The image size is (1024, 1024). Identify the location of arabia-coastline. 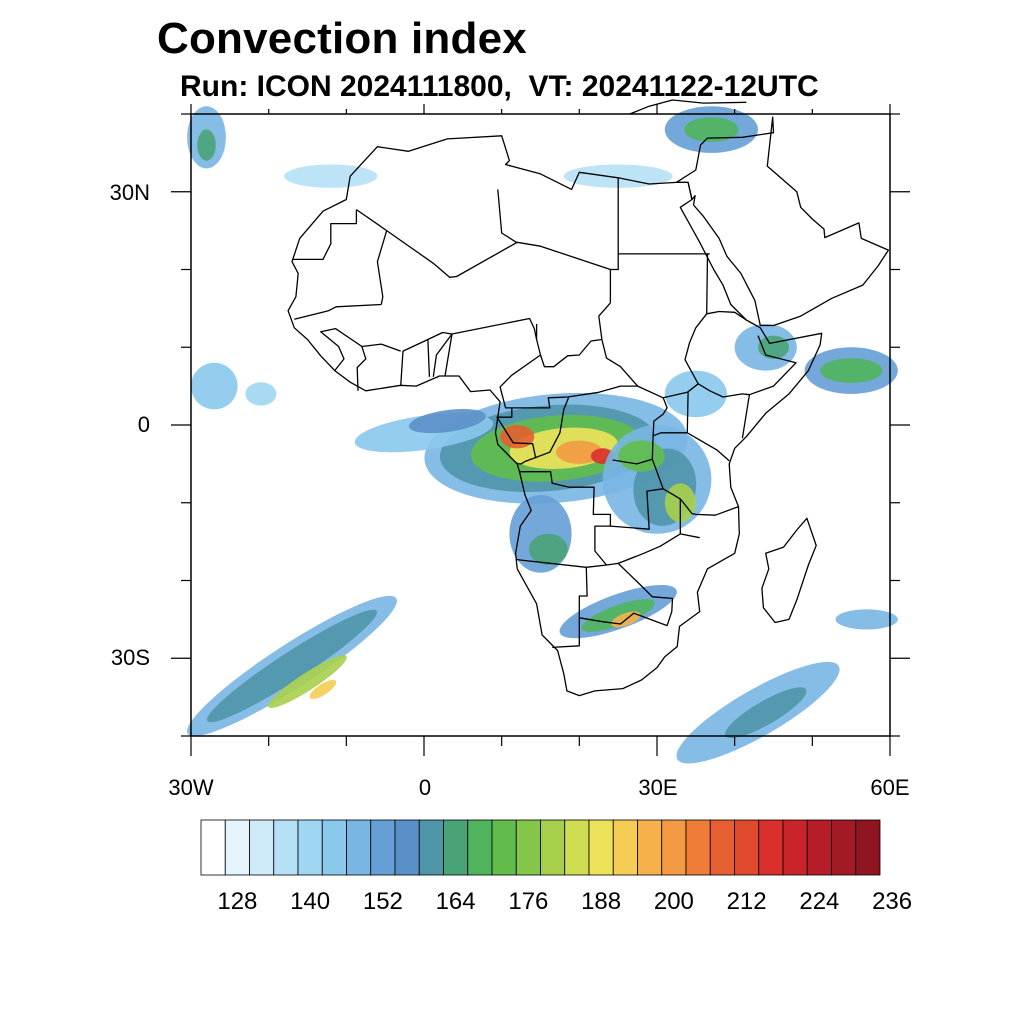
(782, 221).